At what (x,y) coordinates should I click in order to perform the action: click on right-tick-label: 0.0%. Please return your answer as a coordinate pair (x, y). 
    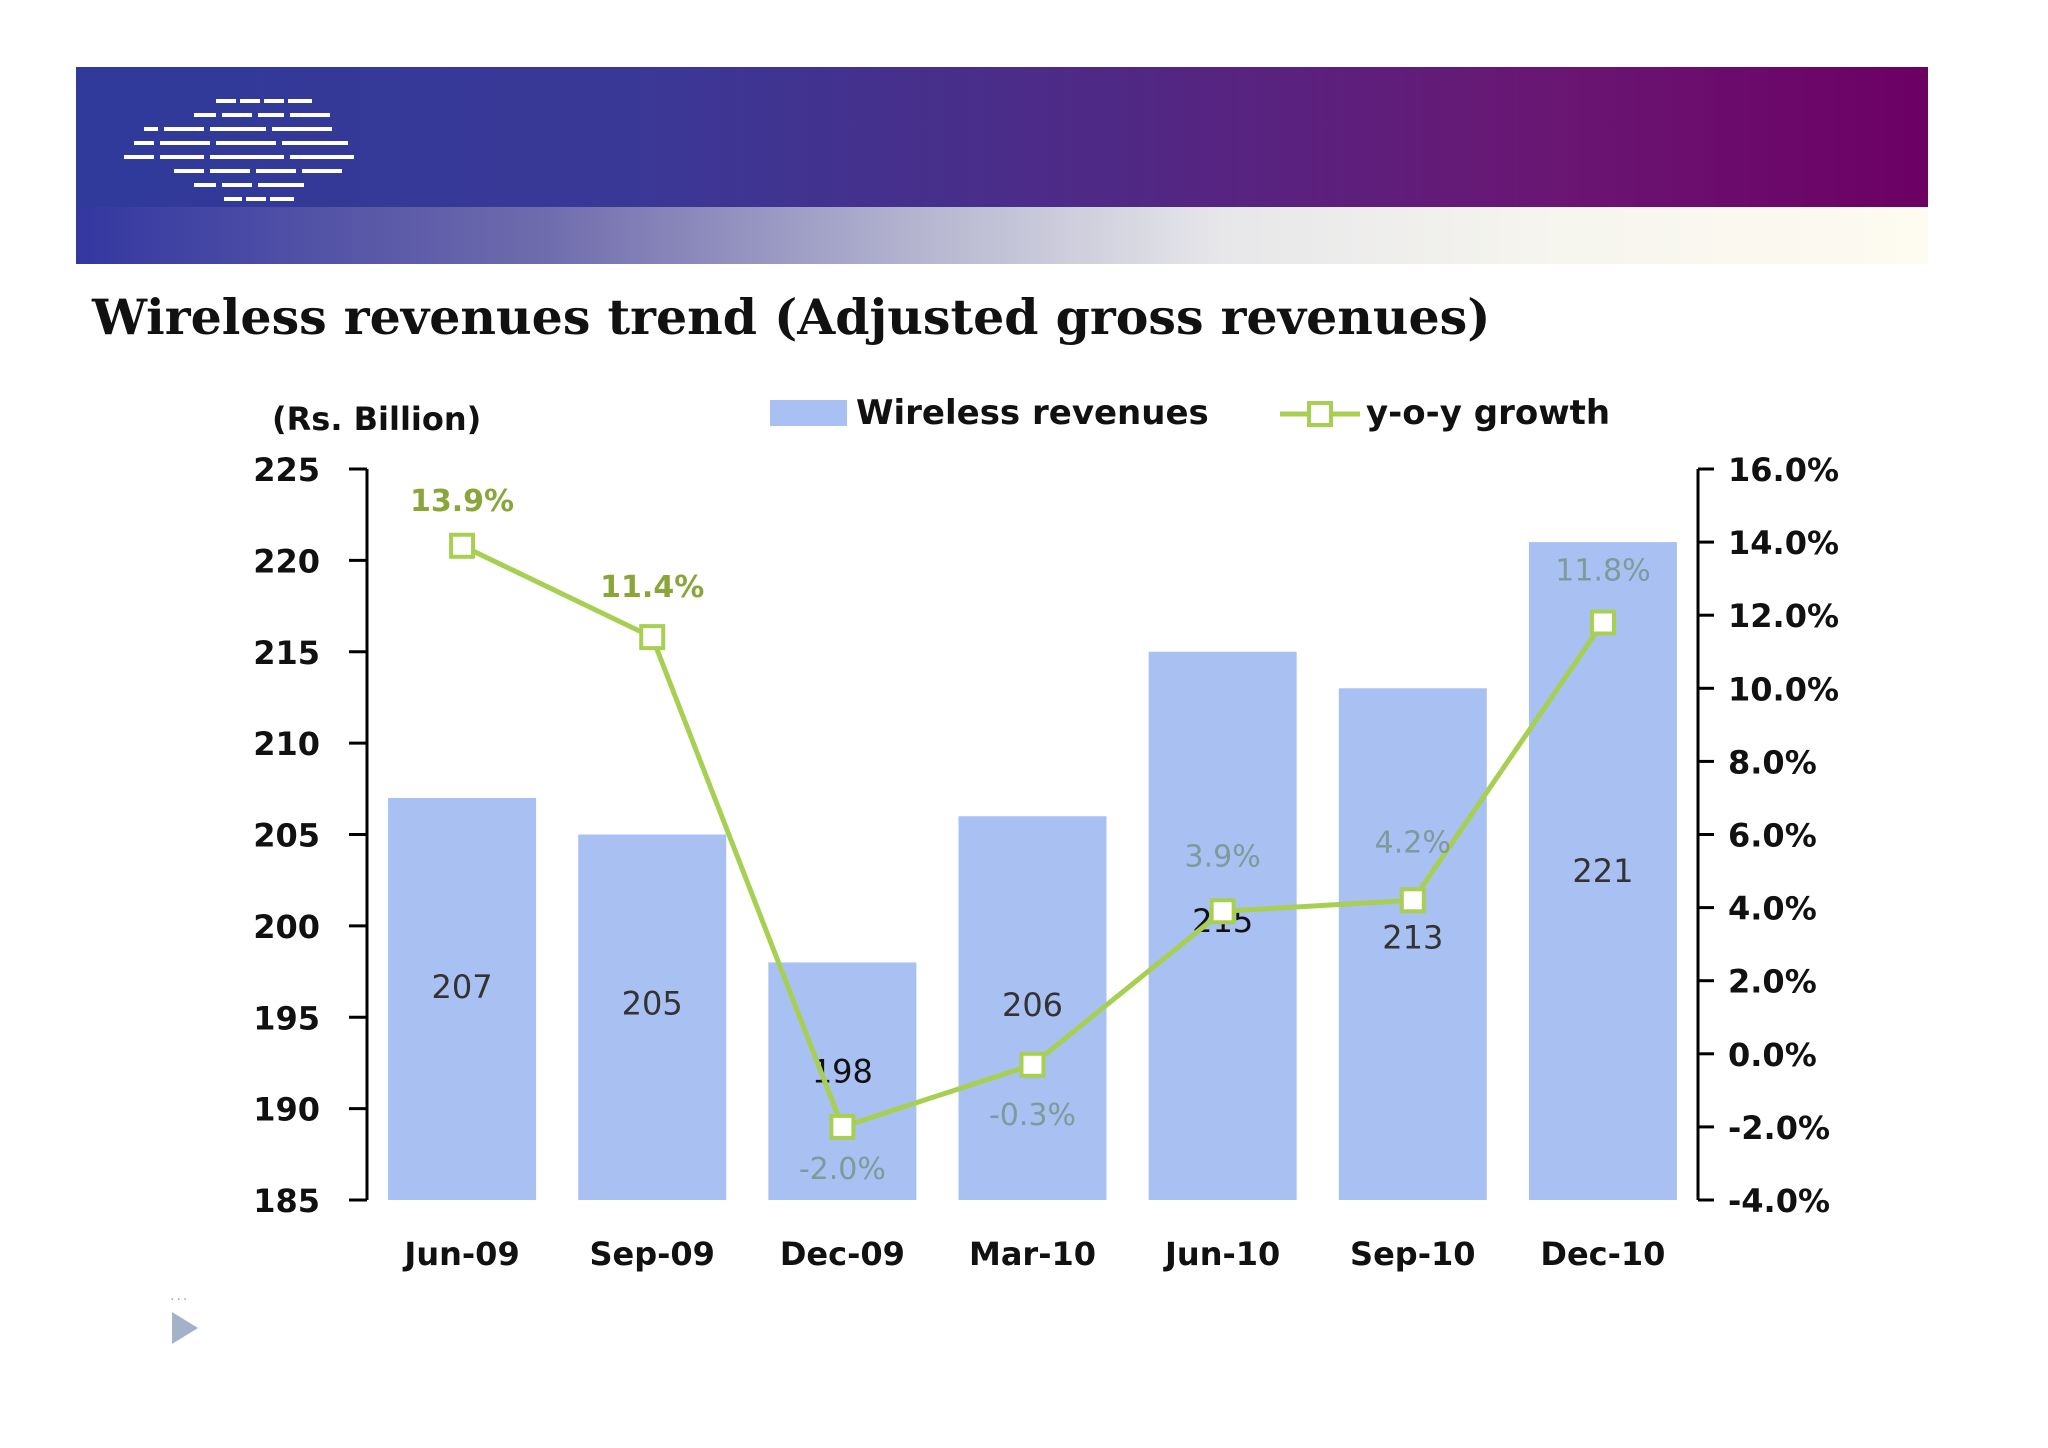
    Looking at the image, I should click on (1772, 1055).